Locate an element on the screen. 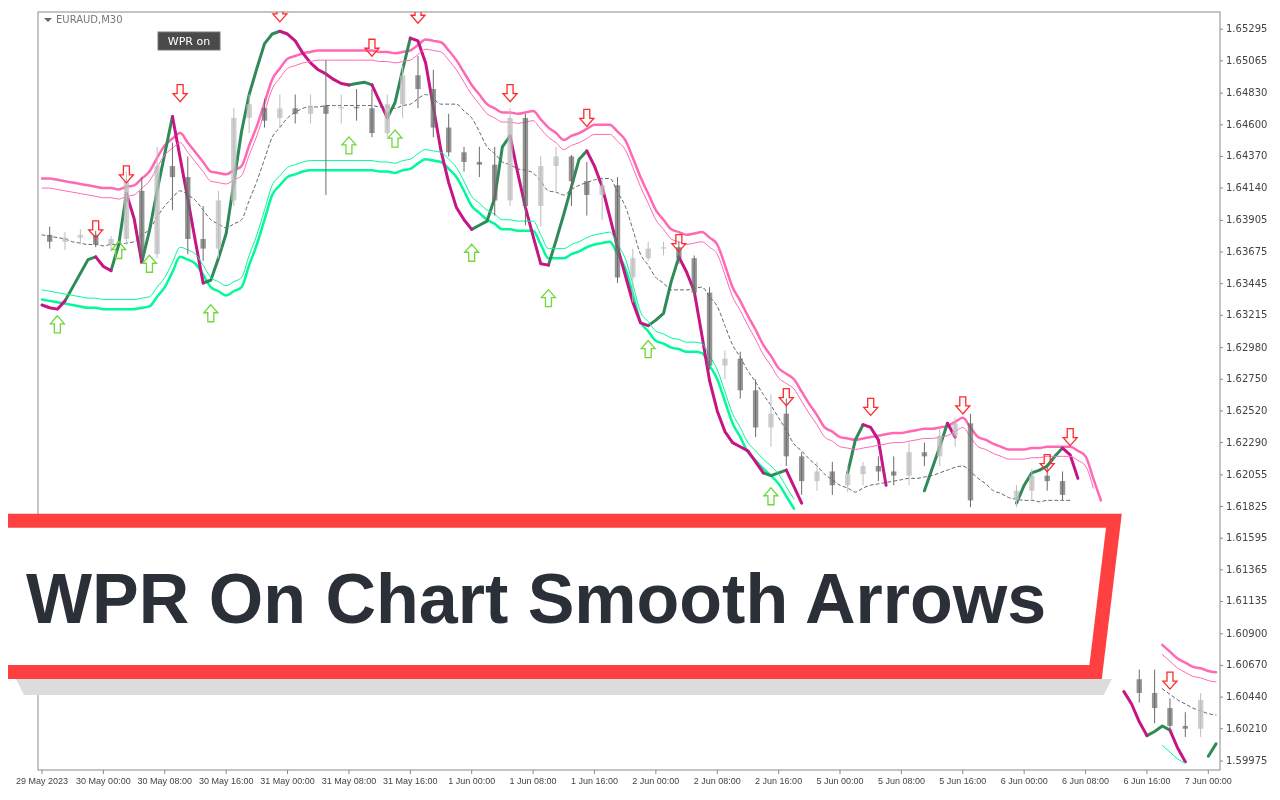 The height and width of the screenshot is (800, 1280). x-tick-label: 6 Jun 16:00 is located at coordinates (1147, 781).